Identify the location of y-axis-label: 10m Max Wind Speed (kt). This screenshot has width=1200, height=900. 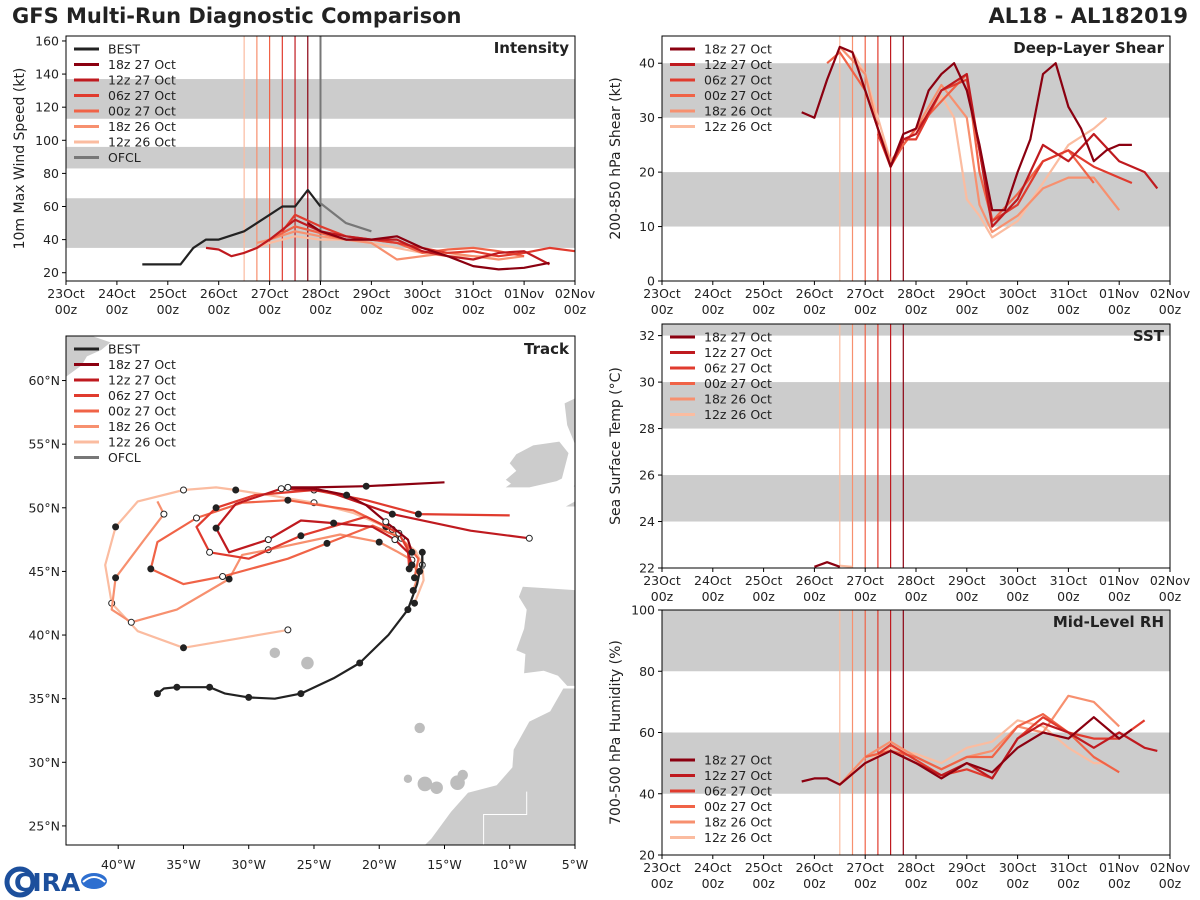
(20, 159).